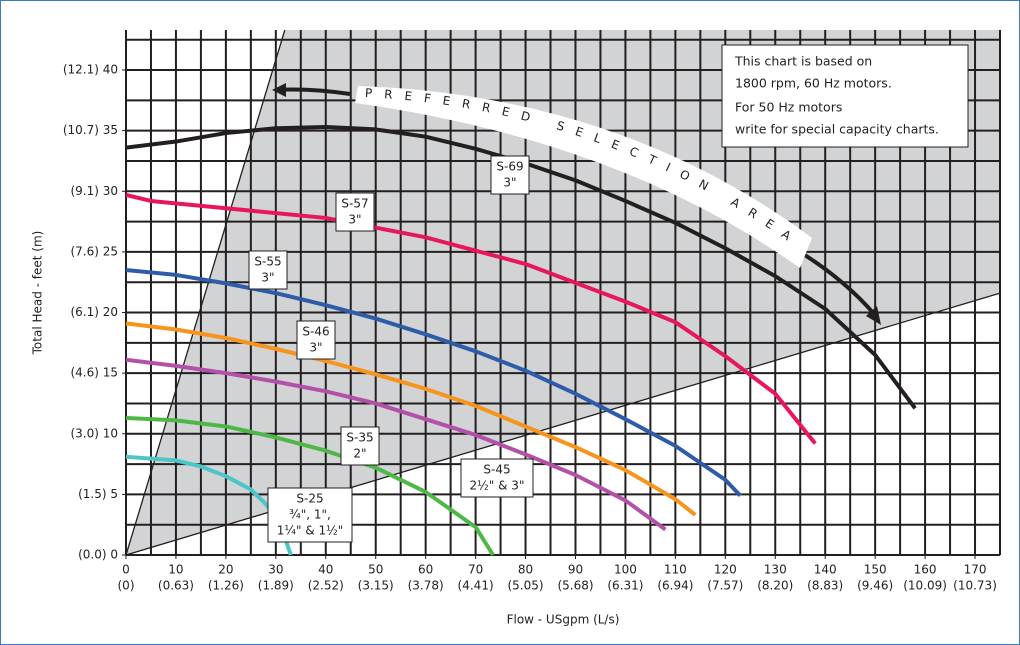 The height and width of the screenshot is (645, 1020). Describe the element at coordinates (175, 570) in the screenshot. I see `x-tick-label: 10` at that location.